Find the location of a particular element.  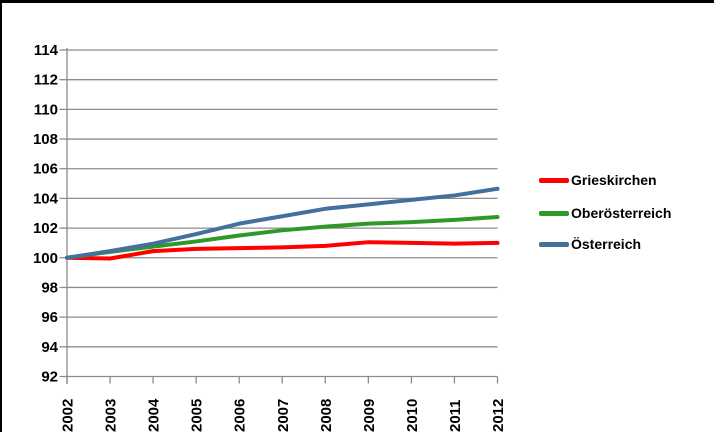

x-tick-label: 2010 is located at coordinates (412, 415).